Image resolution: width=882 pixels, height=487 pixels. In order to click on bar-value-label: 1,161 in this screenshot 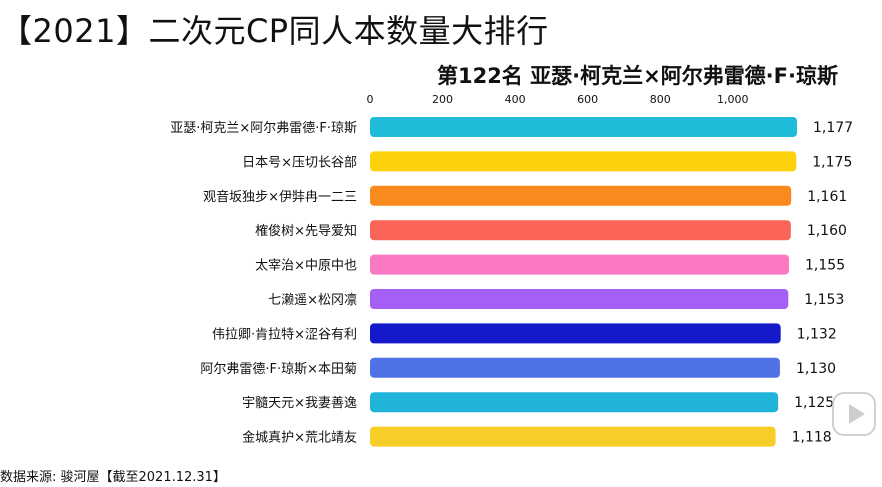, I will do `click(827, 197)`.